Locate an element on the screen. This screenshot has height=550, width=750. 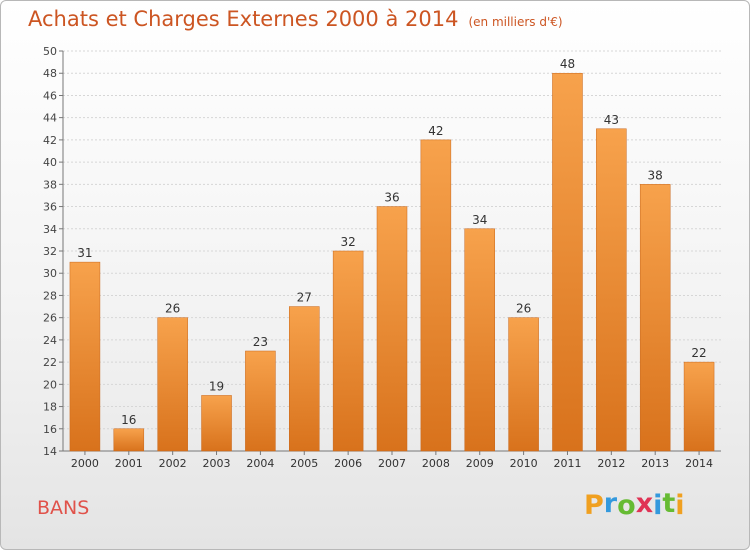
chart-title-text: Achats et Charges Externes 2000 à 2014 is located at coordinates (243, 19).